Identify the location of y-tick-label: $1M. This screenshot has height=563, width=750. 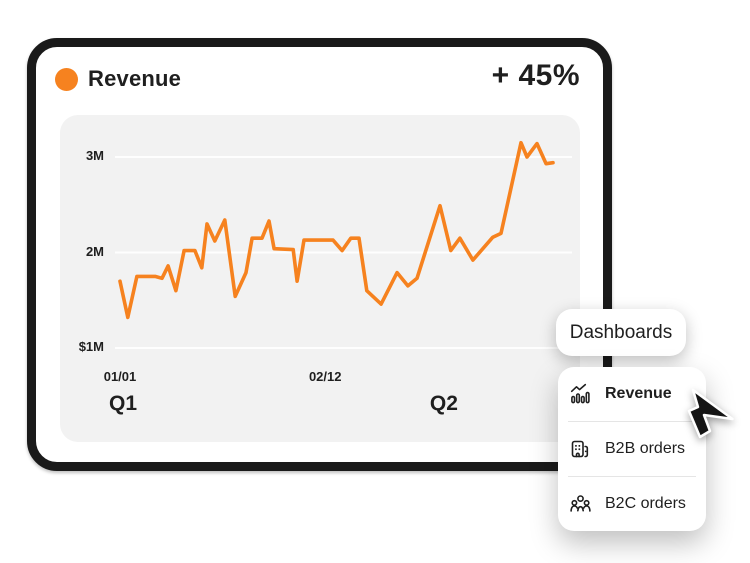
(91, 346).